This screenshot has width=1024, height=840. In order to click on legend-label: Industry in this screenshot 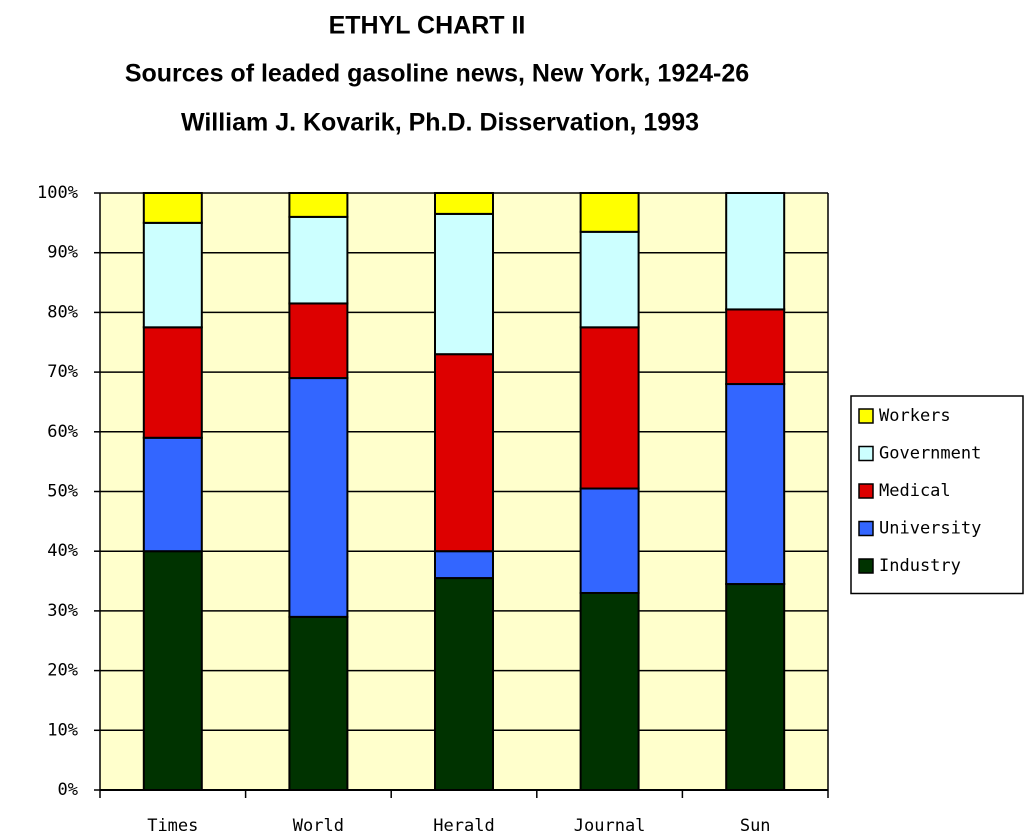, I will do `click(920, 566)`.